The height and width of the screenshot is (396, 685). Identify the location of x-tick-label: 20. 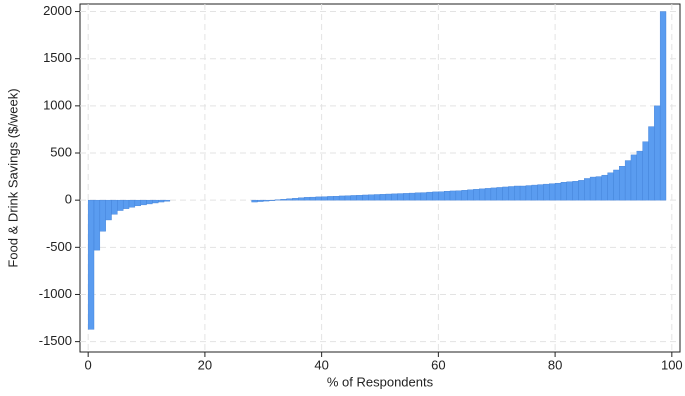
(205, 364).